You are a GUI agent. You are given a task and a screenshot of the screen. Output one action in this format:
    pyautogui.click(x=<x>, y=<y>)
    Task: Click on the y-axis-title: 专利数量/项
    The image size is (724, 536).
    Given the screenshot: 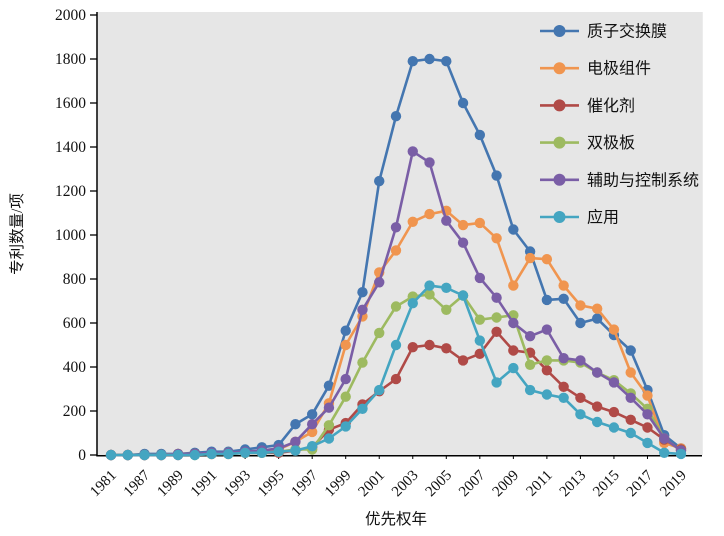 What is the action you would take?
    pyautogui.click(x=17, y=234)
    